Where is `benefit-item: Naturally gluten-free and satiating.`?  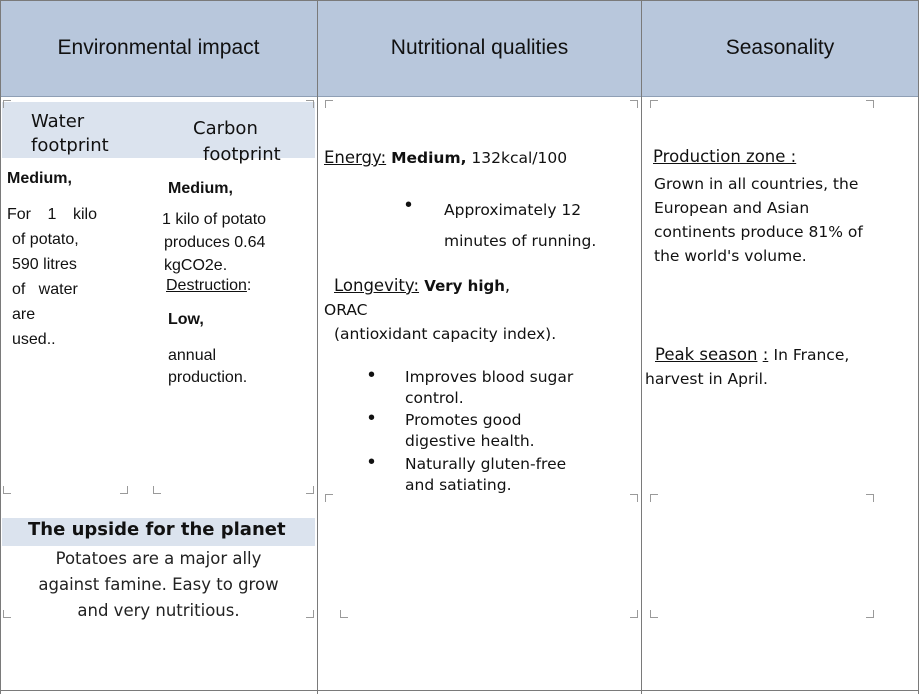
benefit-item: Naturally gluten-free and satiating. is located at coordinates (485, 475).